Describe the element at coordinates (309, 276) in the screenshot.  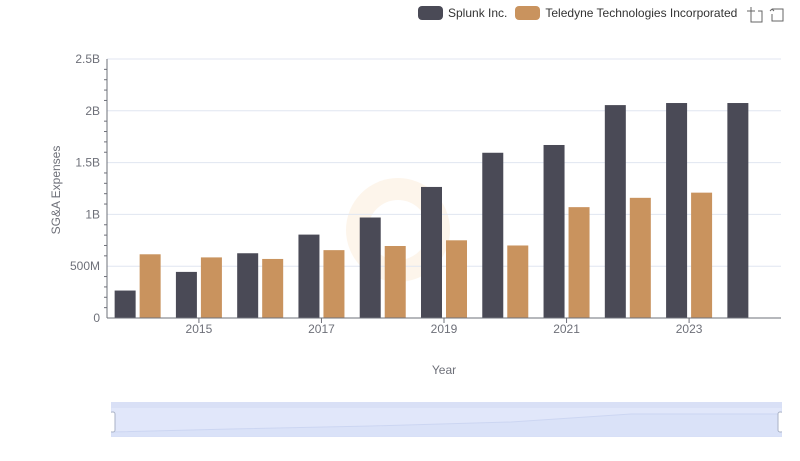
I see `bar-splunk-2017` at that location.